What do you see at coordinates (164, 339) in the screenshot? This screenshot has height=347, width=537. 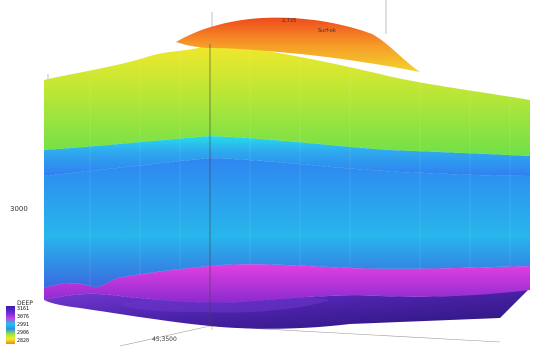 I see `x-axis-label: 45,3500` at bounding box center [164, 339].